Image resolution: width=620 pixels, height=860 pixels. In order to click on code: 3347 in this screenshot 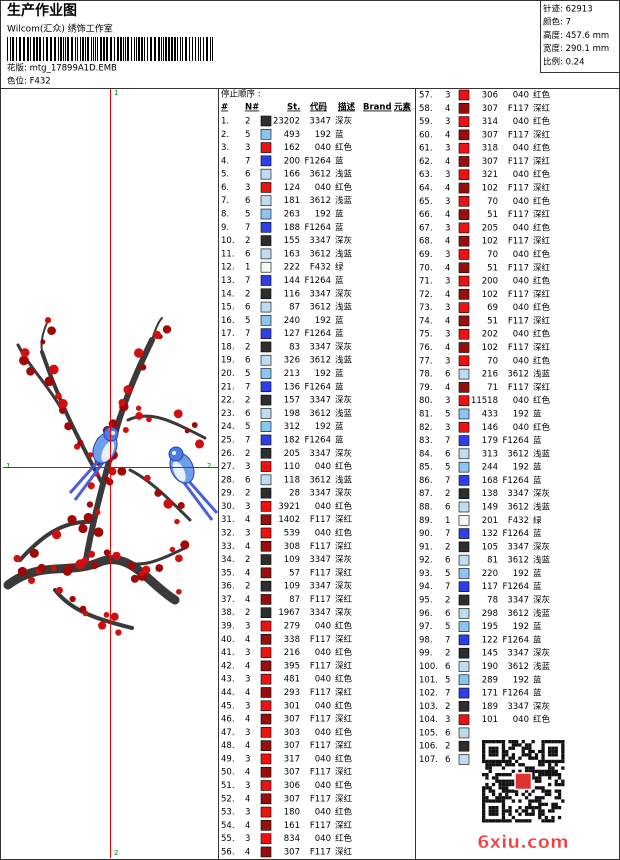, I will do `click(320, 494)`.